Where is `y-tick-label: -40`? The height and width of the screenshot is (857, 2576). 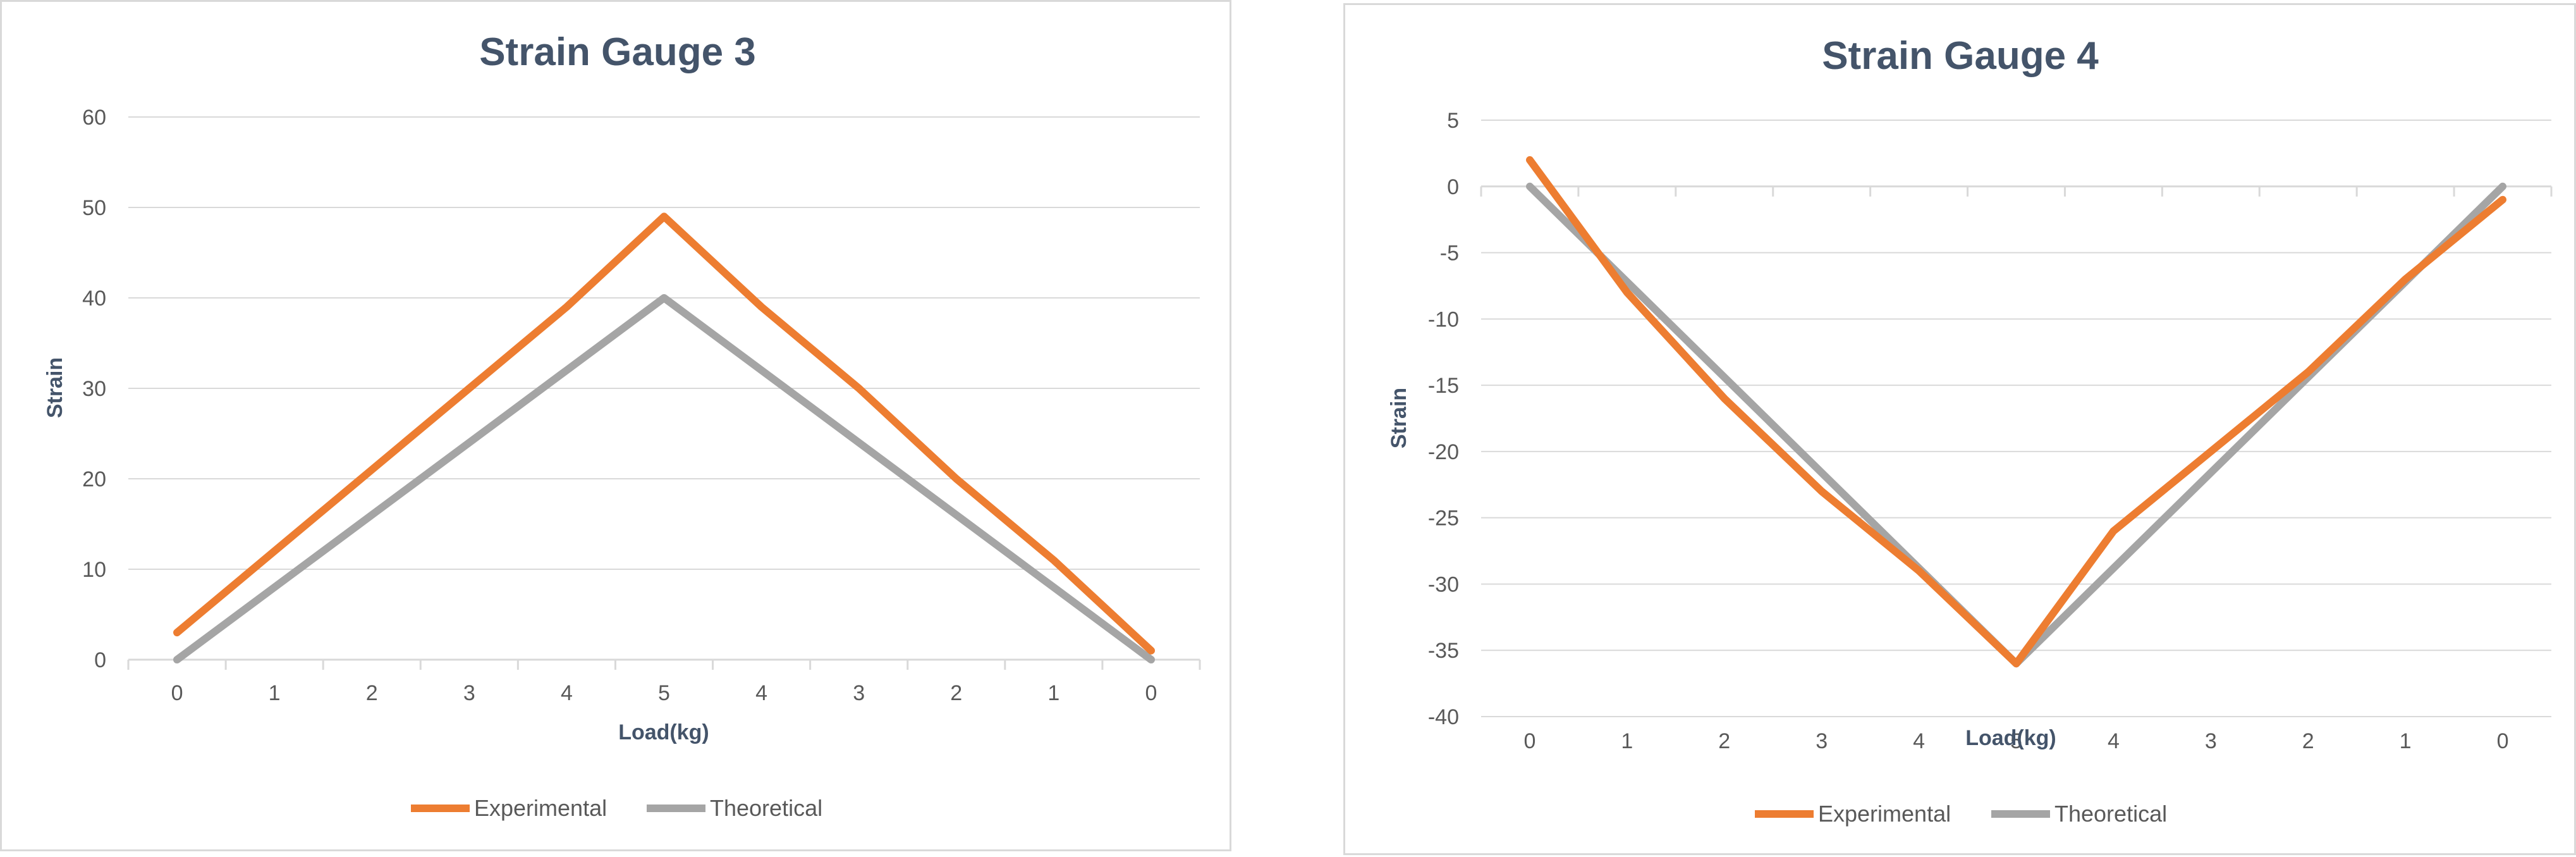 y-tick-label: -40 is located at coordinates (1443, 717).